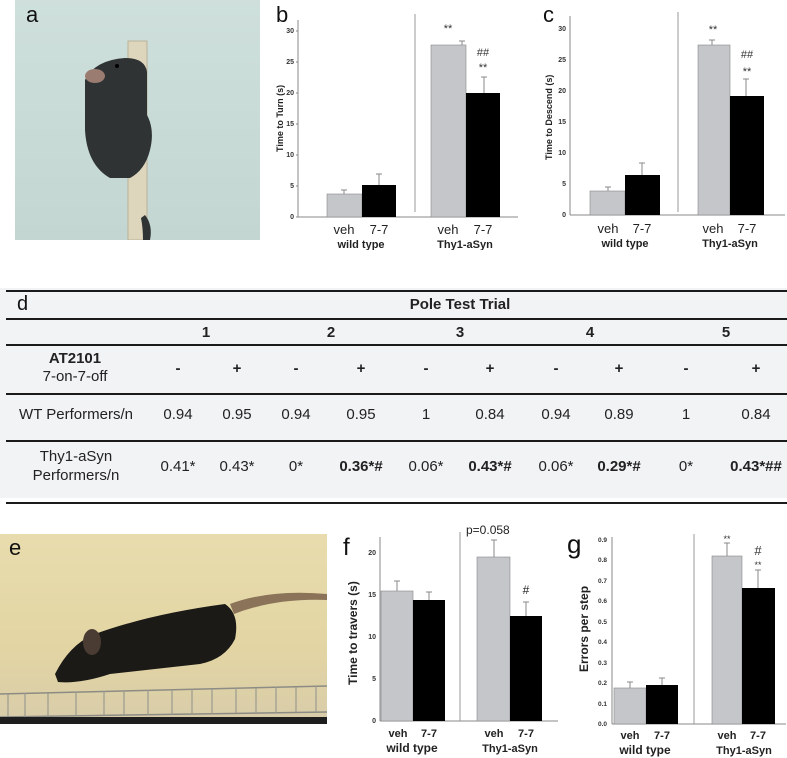 This screenshot has width=787, height=758. Describe the element at coordinates (426, 466) in the screenshot. I see `table-cell: 0.06*` at that location.